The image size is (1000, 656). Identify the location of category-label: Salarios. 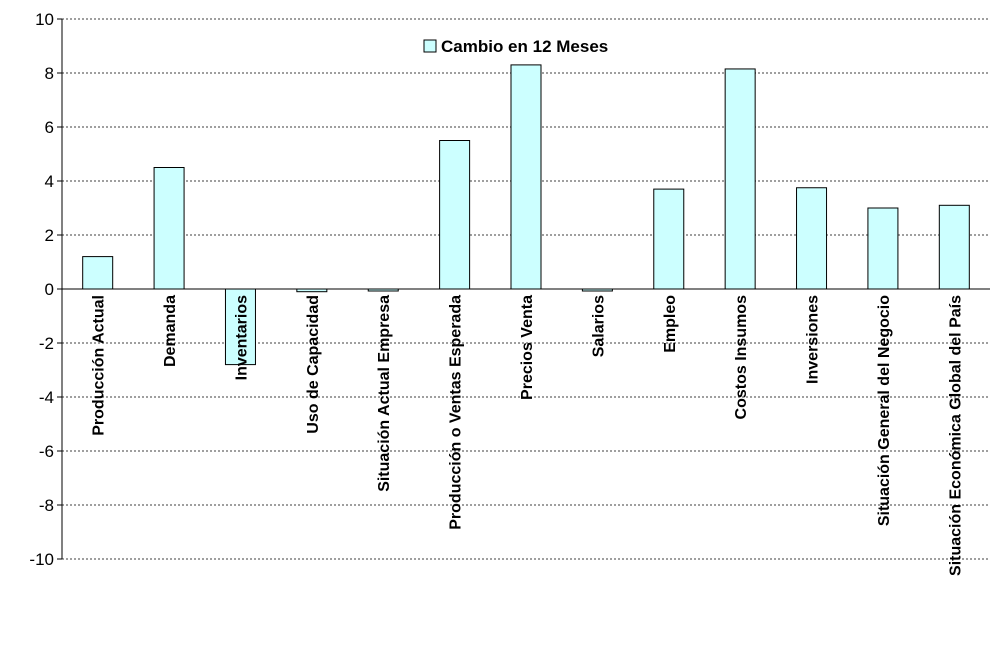
(598, 326).